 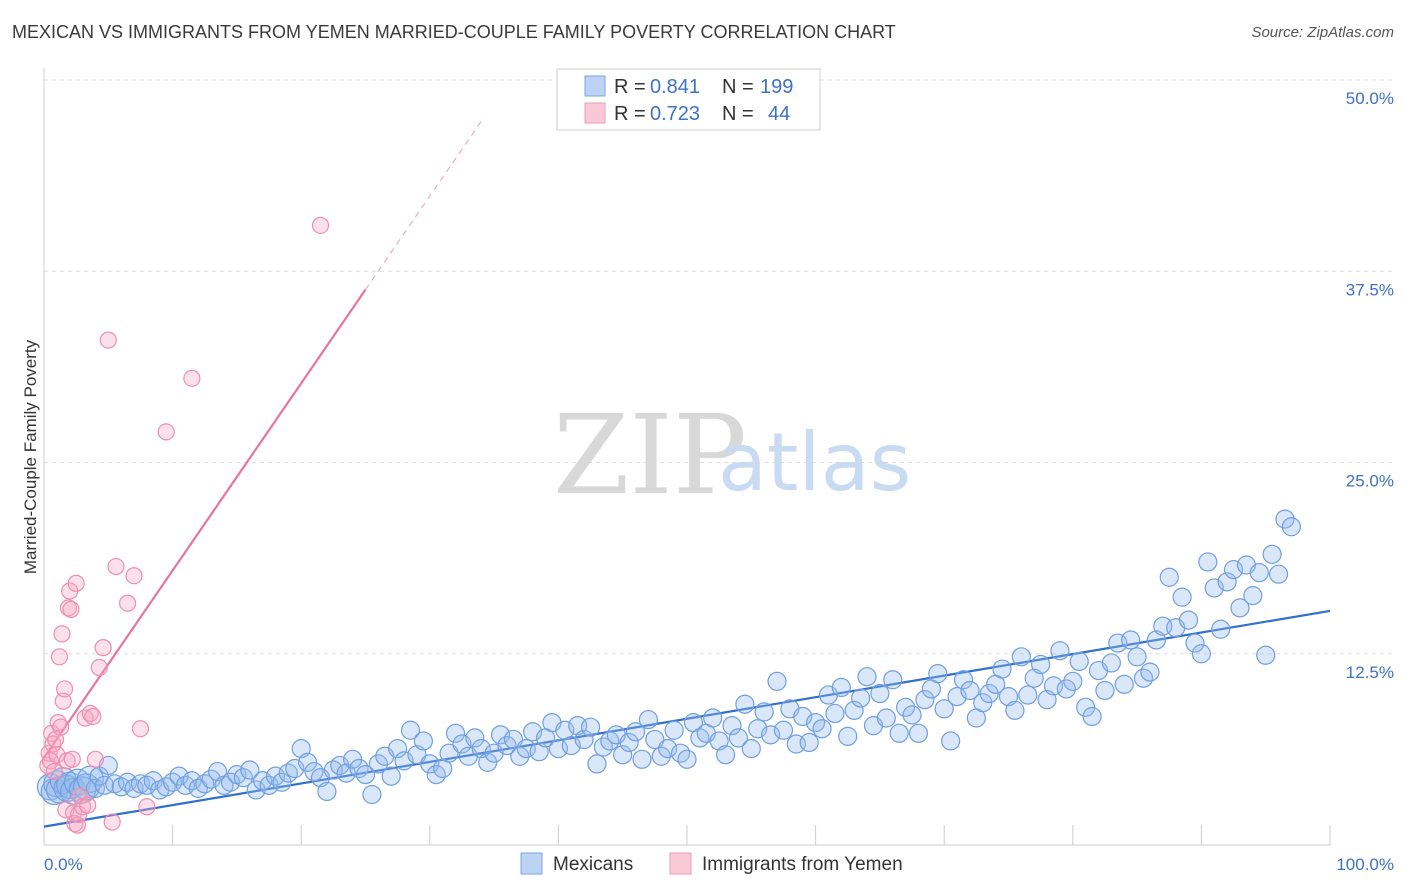 What do you see at coordinates (688, 99) in the screenshot?
I see `top-legend: R = 0.841 N = 199 R = 0.723 N = 44` at bounding box center [688, 99].